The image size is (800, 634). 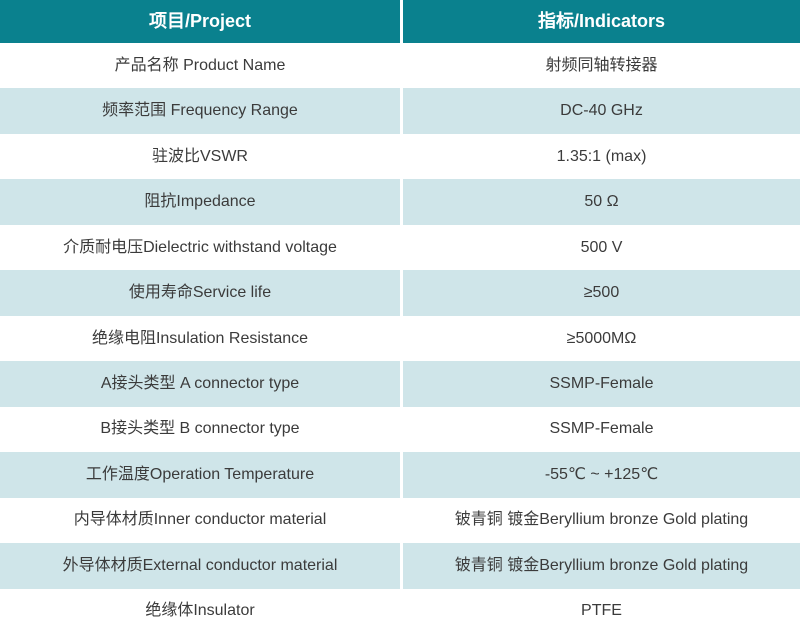 What do you see at coordinates (200, 111) in the screenshot?
I see `project-cell: 频率范围 Frequency Range` at bounding box center [200, 111].